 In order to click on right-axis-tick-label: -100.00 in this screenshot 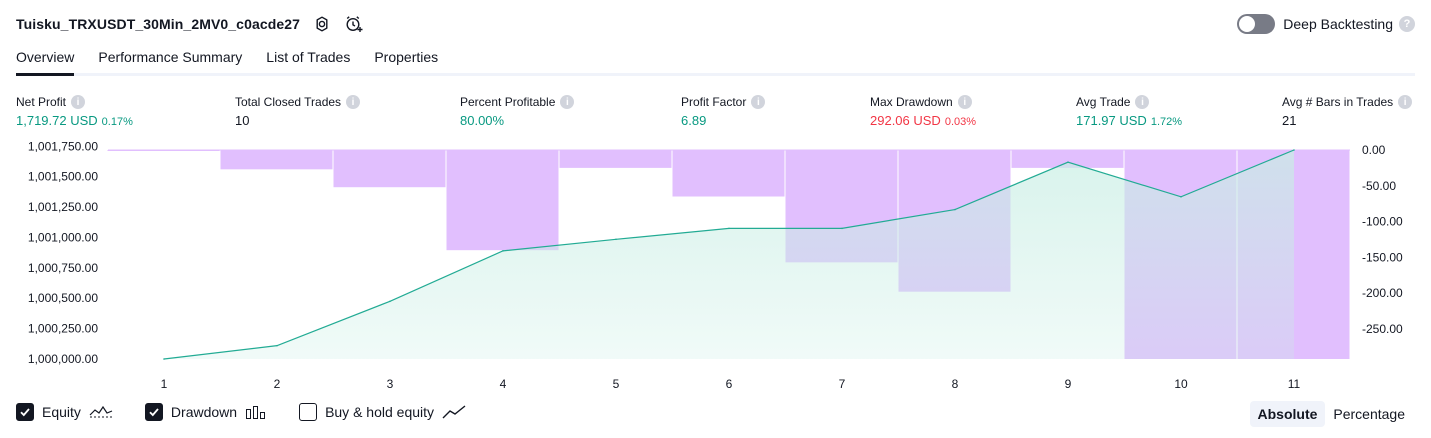, I will do `click(1382, 222)`.